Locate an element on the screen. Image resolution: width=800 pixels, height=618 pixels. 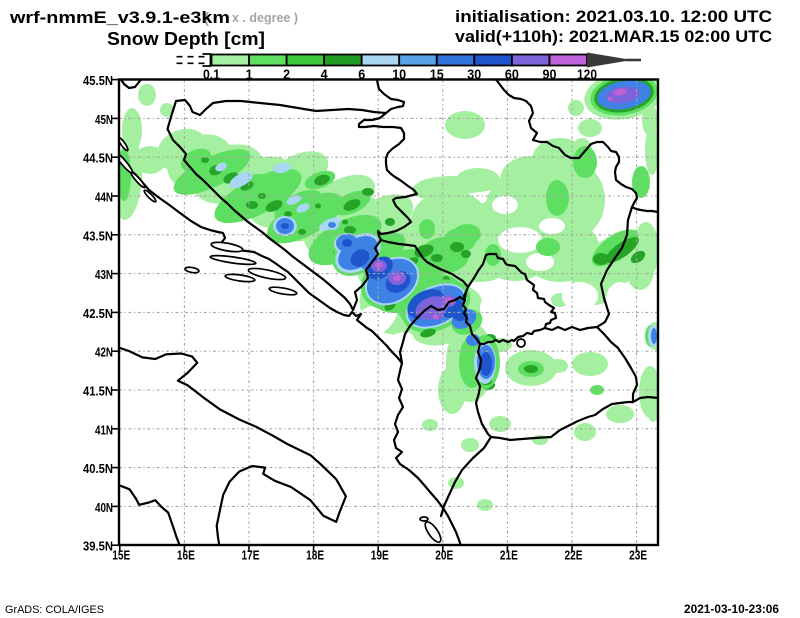
svg-text: 16E is located at coordinates (186, 555).